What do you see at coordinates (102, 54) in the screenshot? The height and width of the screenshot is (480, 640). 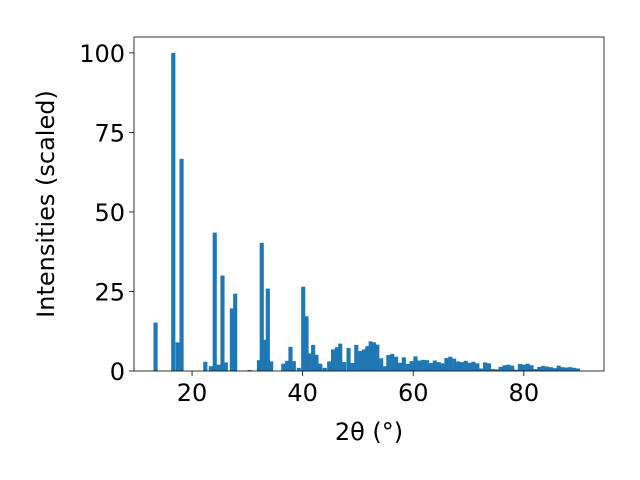 I see `y-tick-label: 100` at bounding box center [102, 54].